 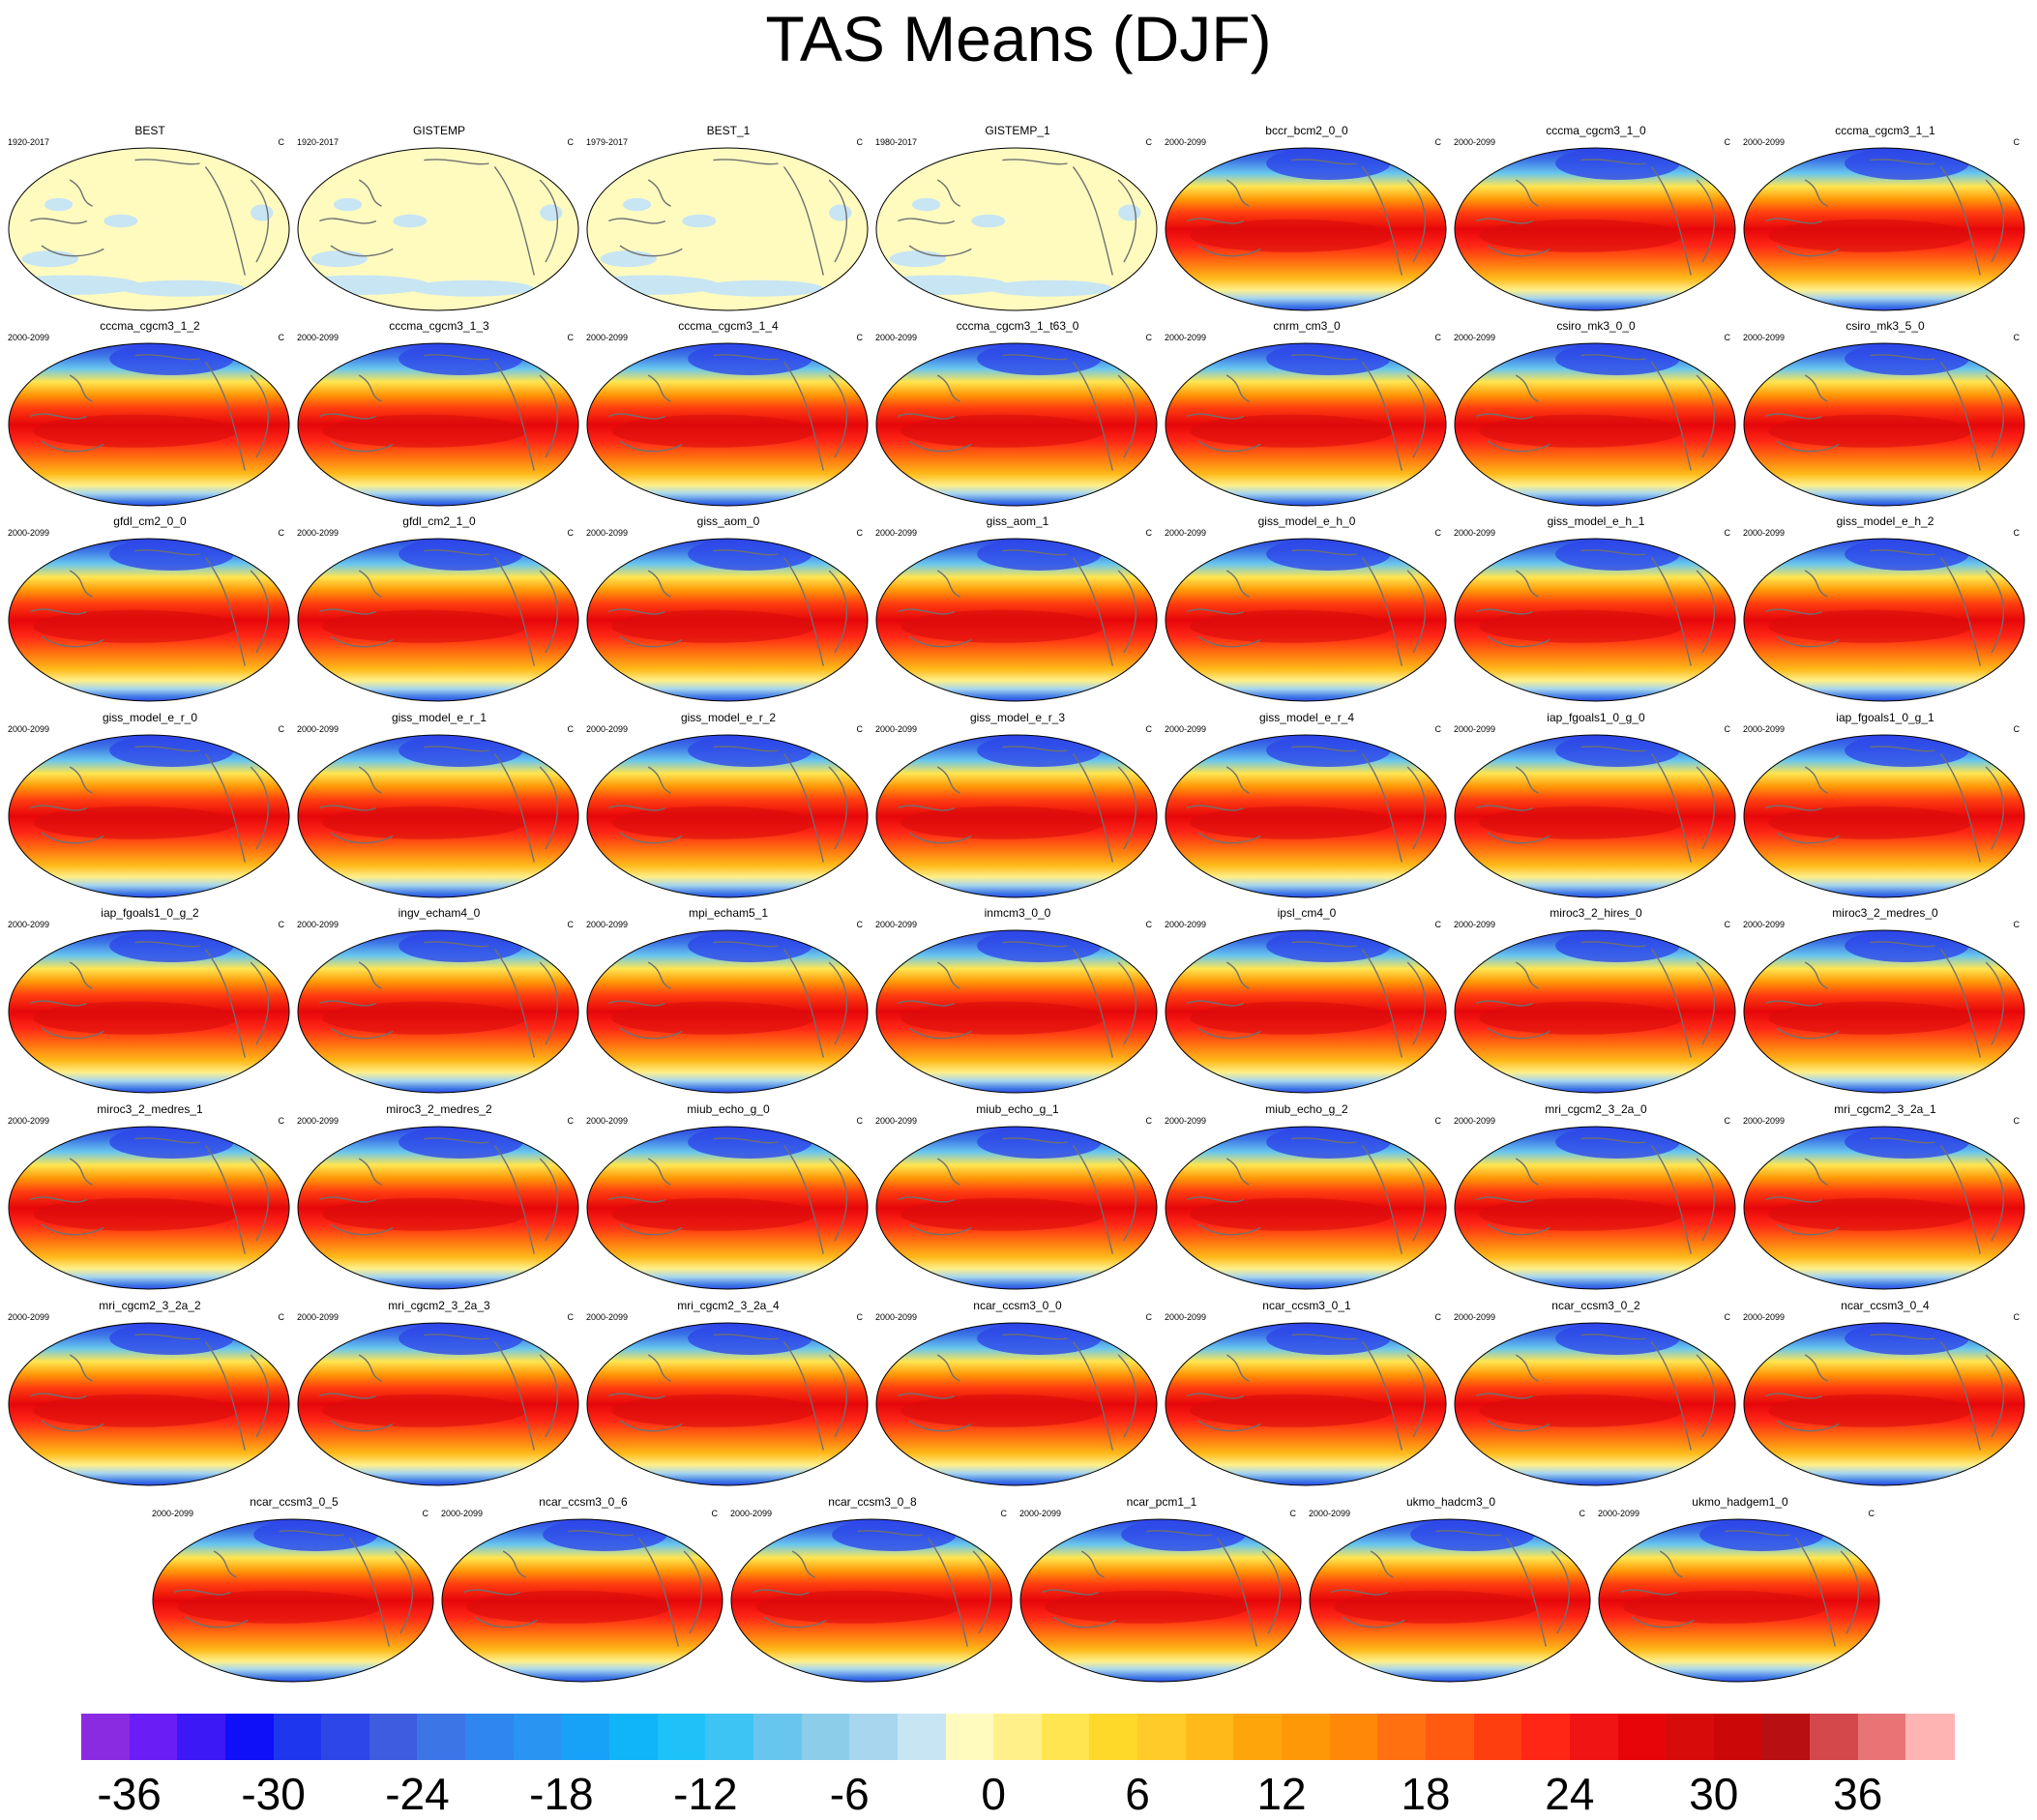 I want to click on map-panel: gfdl_cm2_1_0 2000-2099 C, so click(x=439, y=611).